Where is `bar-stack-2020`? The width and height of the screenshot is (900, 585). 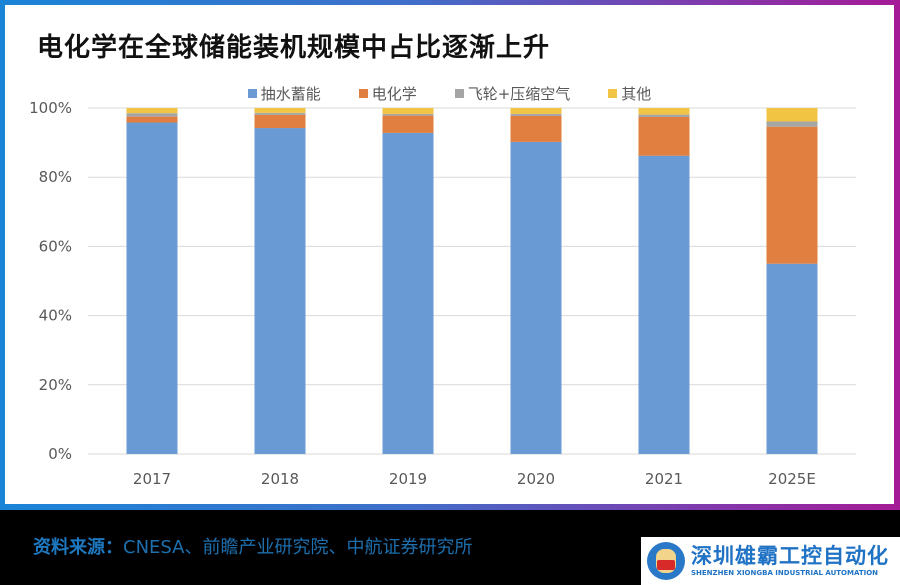 bar-stack-2020 is located at coordinates (536, 281).